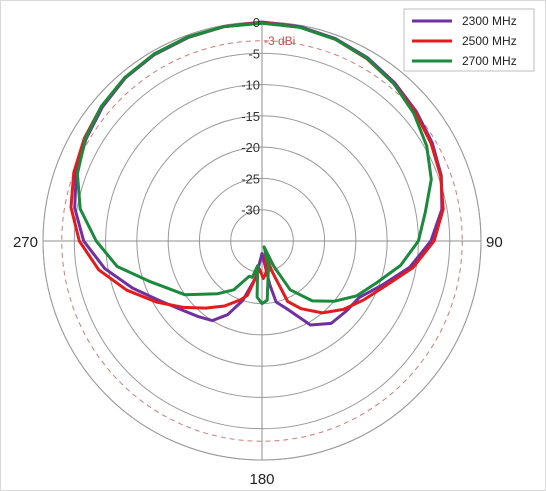  Describe the element at coordinates (250, 178) in the screenshot. I see `r-tick-label: -25` at that location.